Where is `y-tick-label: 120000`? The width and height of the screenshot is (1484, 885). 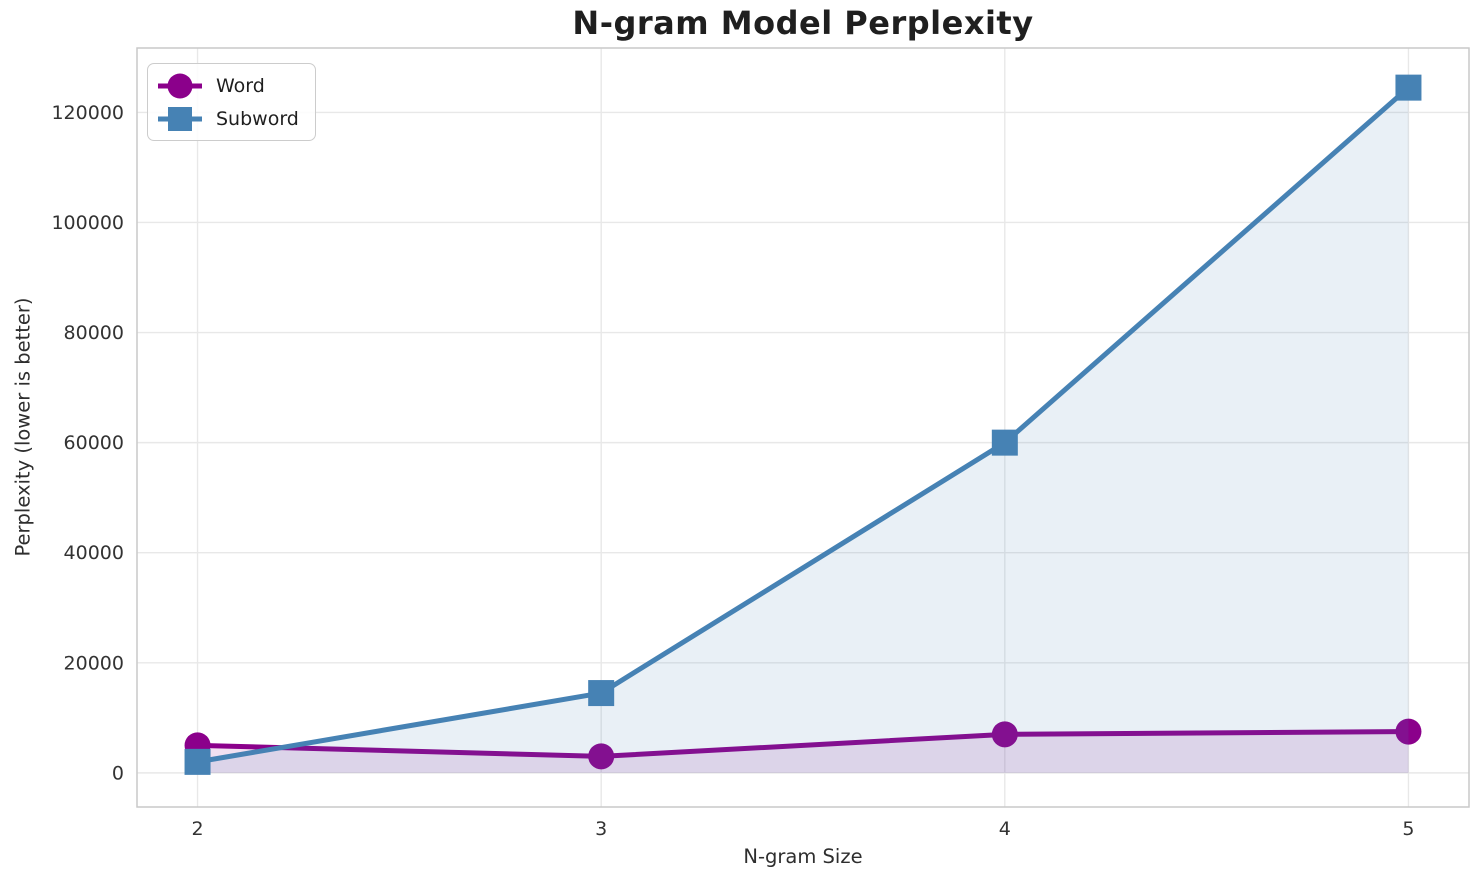 y-tick-label: 120000 is located at coordinates (87, 113).